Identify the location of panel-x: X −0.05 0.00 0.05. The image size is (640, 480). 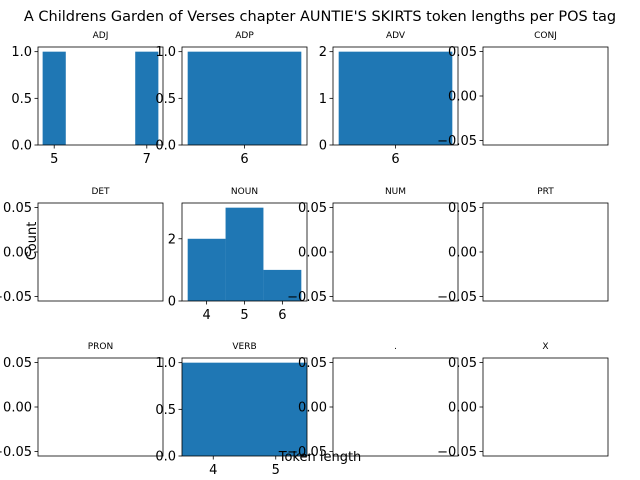
(523, 401).